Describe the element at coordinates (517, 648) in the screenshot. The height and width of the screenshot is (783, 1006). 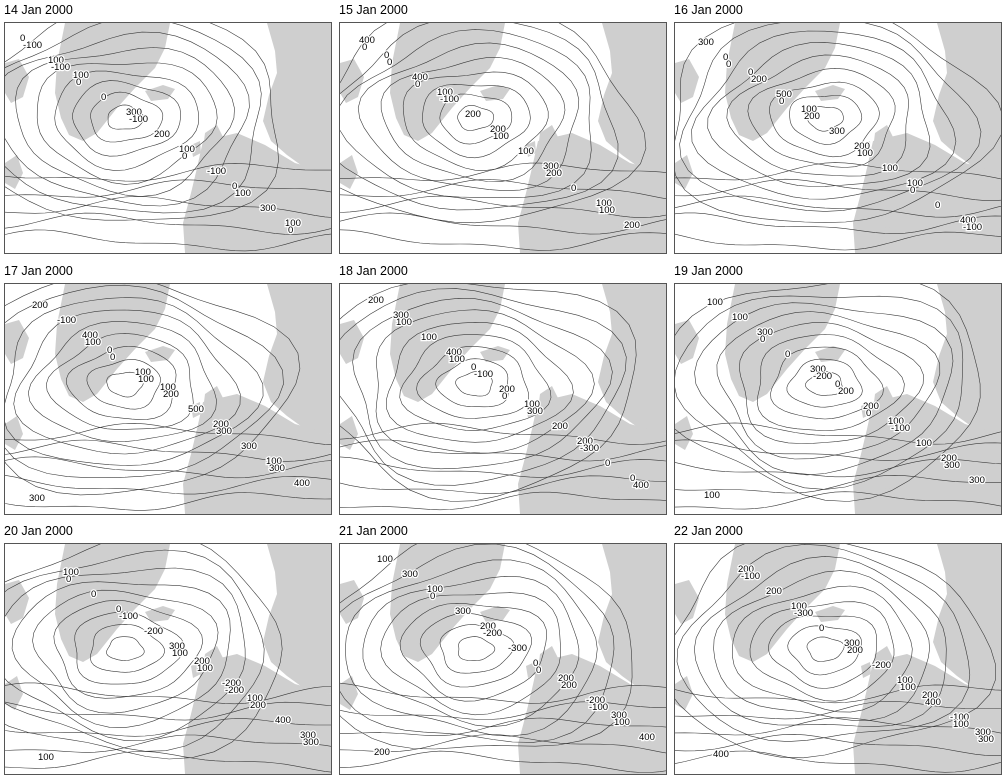
I see `contour-label: -300` at that location.